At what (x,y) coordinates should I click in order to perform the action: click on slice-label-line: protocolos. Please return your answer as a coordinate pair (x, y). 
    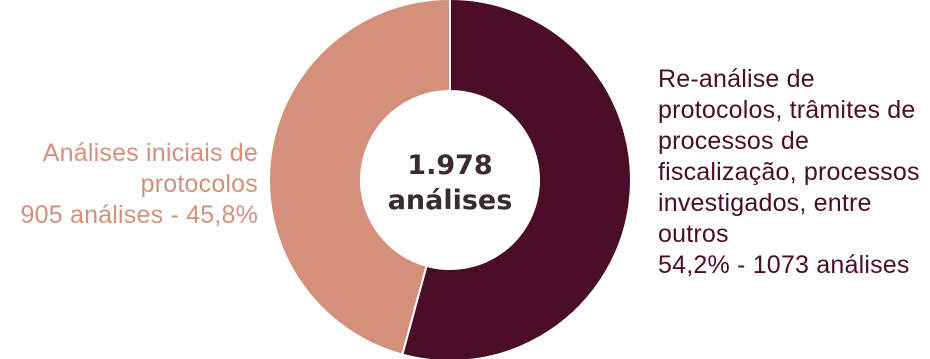
    Looking at the image, I should click on (199, 184).